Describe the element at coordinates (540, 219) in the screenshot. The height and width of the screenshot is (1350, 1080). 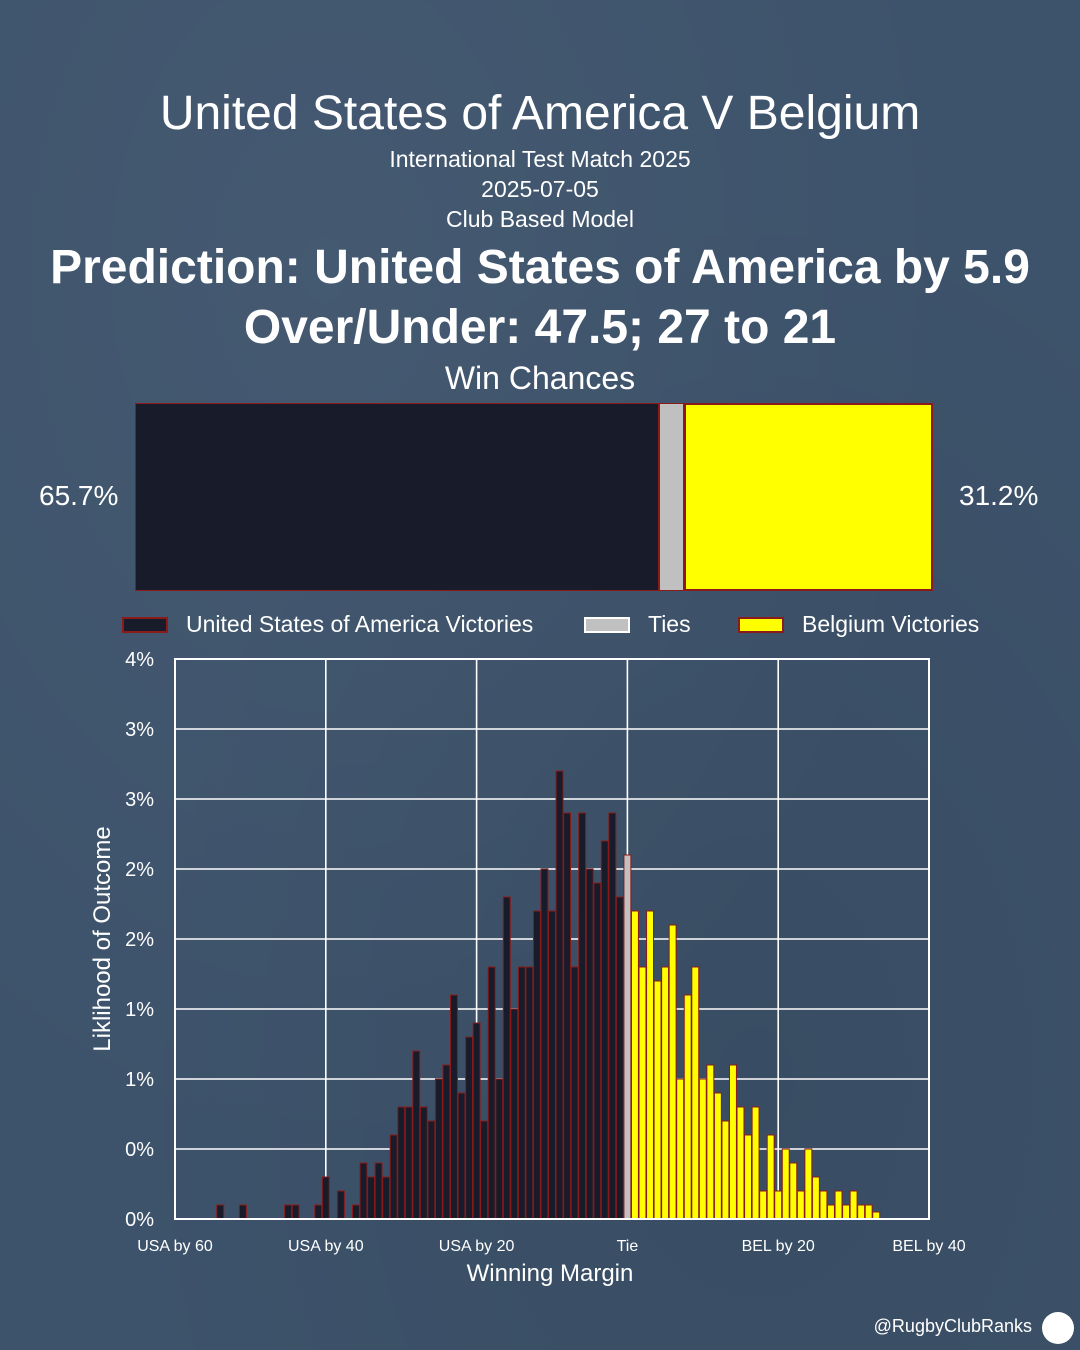
I see `model-name: Club Based Model` at that location.